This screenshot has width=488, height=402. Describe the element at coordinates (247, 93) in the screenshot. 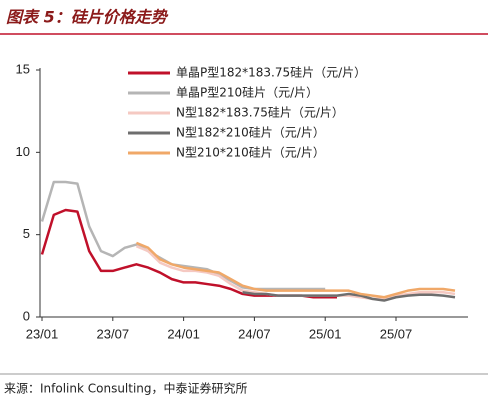

I see `legend-label: 单晶P型210硅片（元/片）` at that location.